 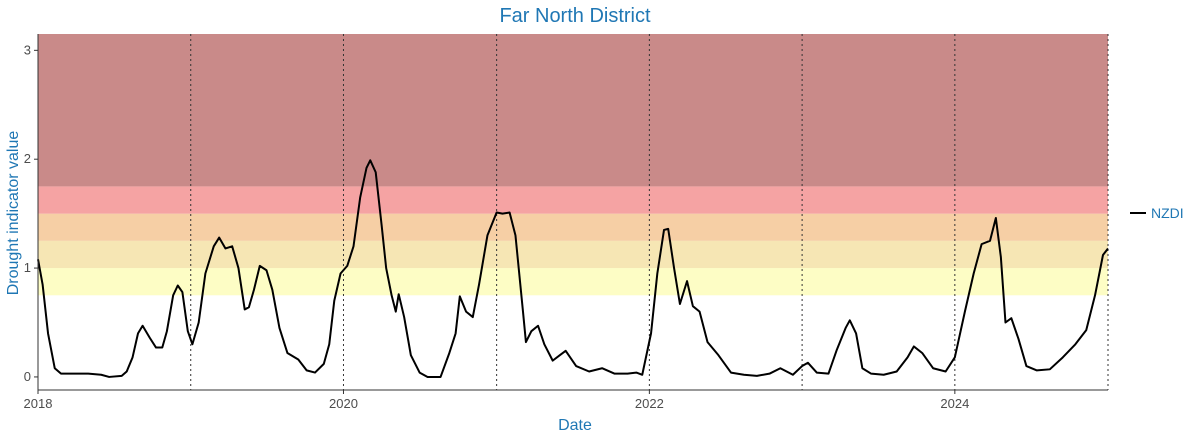 I want to click on y-tick-label-3: 3, so click(x=27, y=49).